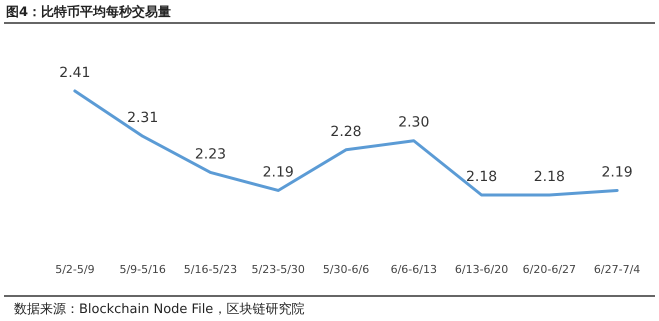 This screenshot has height=321, width=659. I want to click on chart-title: 图4：比特币平均每秒交易量, so click(89, 12).